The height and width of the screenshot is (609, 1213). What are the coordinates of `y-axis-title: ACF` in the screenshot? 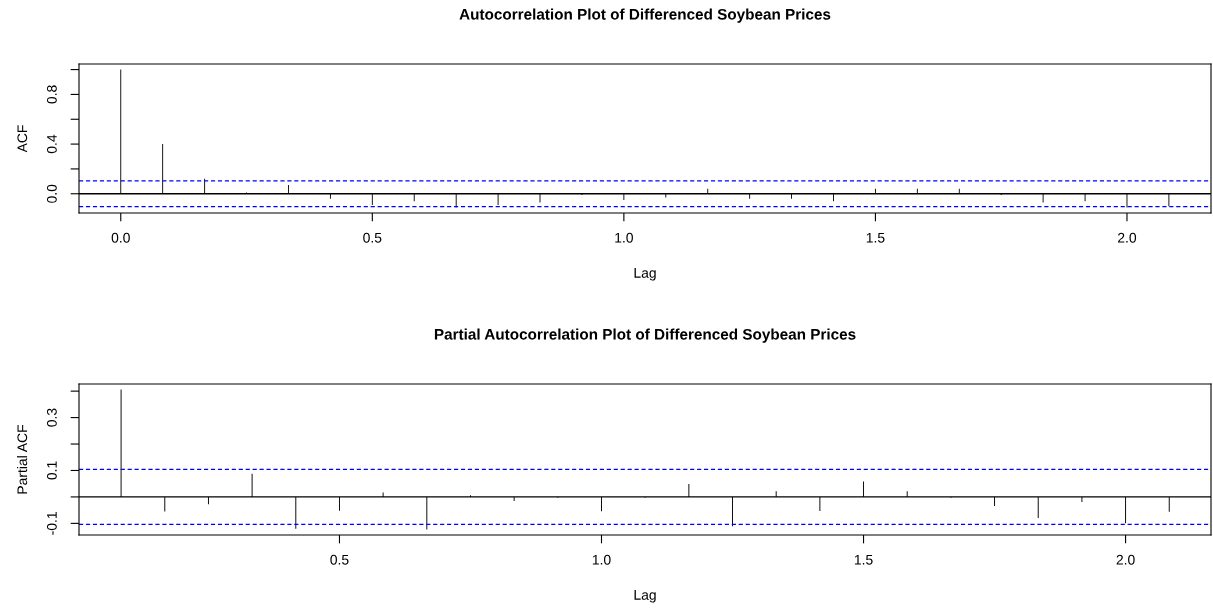 It's located at (22, 139).